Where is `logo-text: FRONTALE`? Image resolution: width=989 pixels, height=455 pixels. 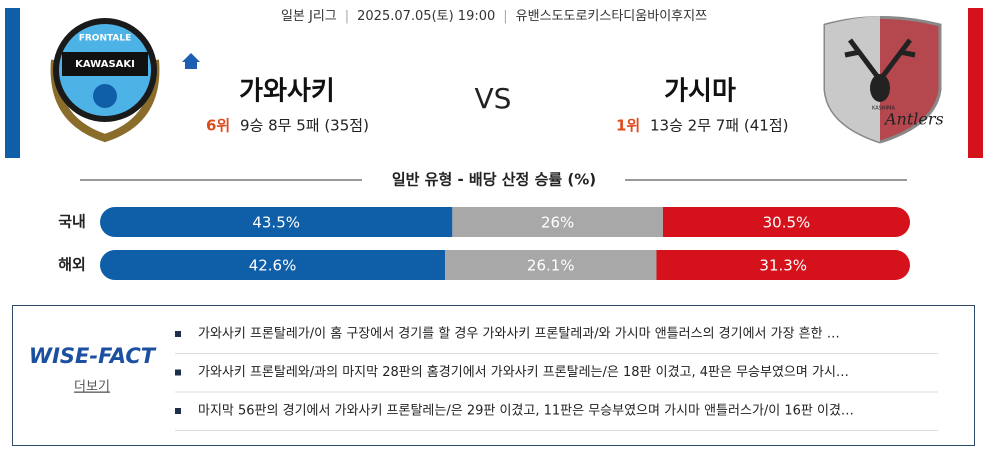
logo-text: FRONTALE is located at coordinates (105, 39).